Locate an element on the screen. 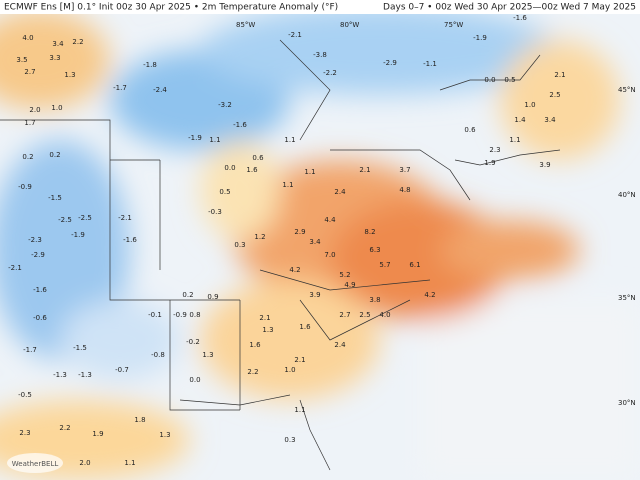 This screenshot has height=480, width=640. anomaly-label: -0.3 is located at coordinates (215, 212).